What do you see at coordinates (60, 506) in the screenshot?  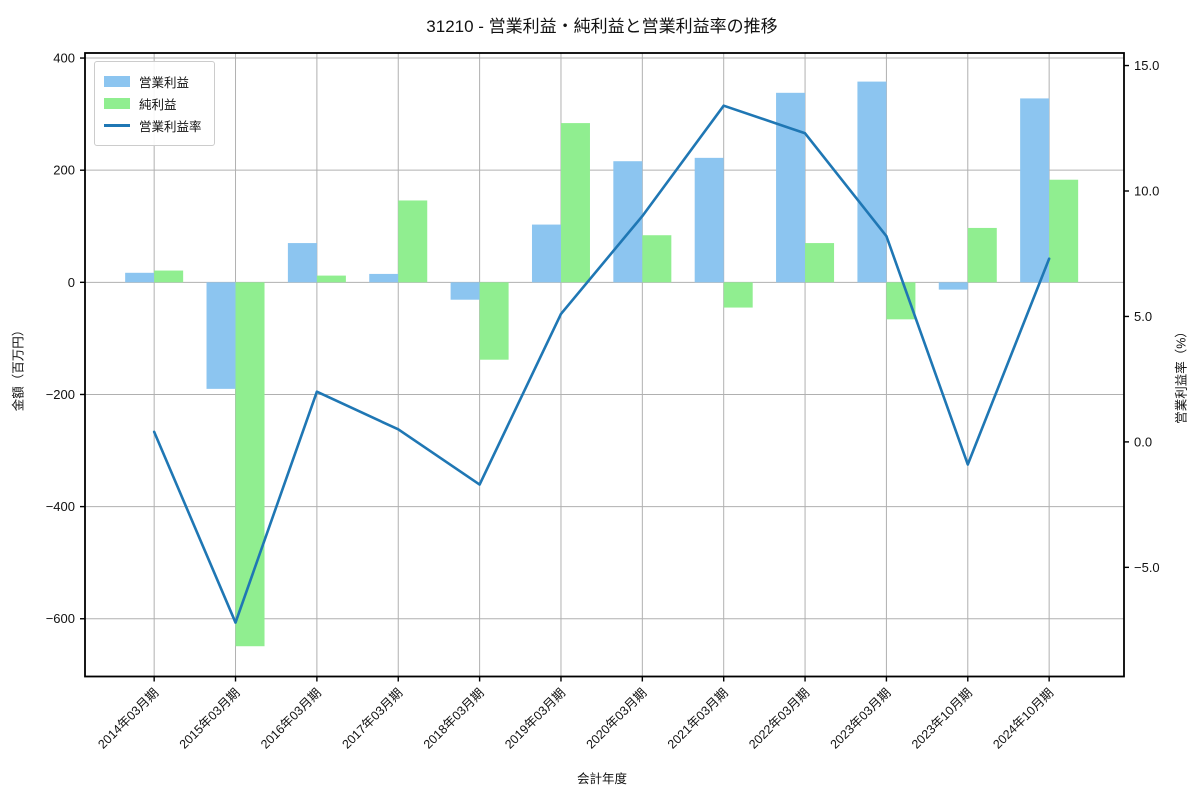 I see `y-tick-label-left: −400` at bounding box center [60, 506].